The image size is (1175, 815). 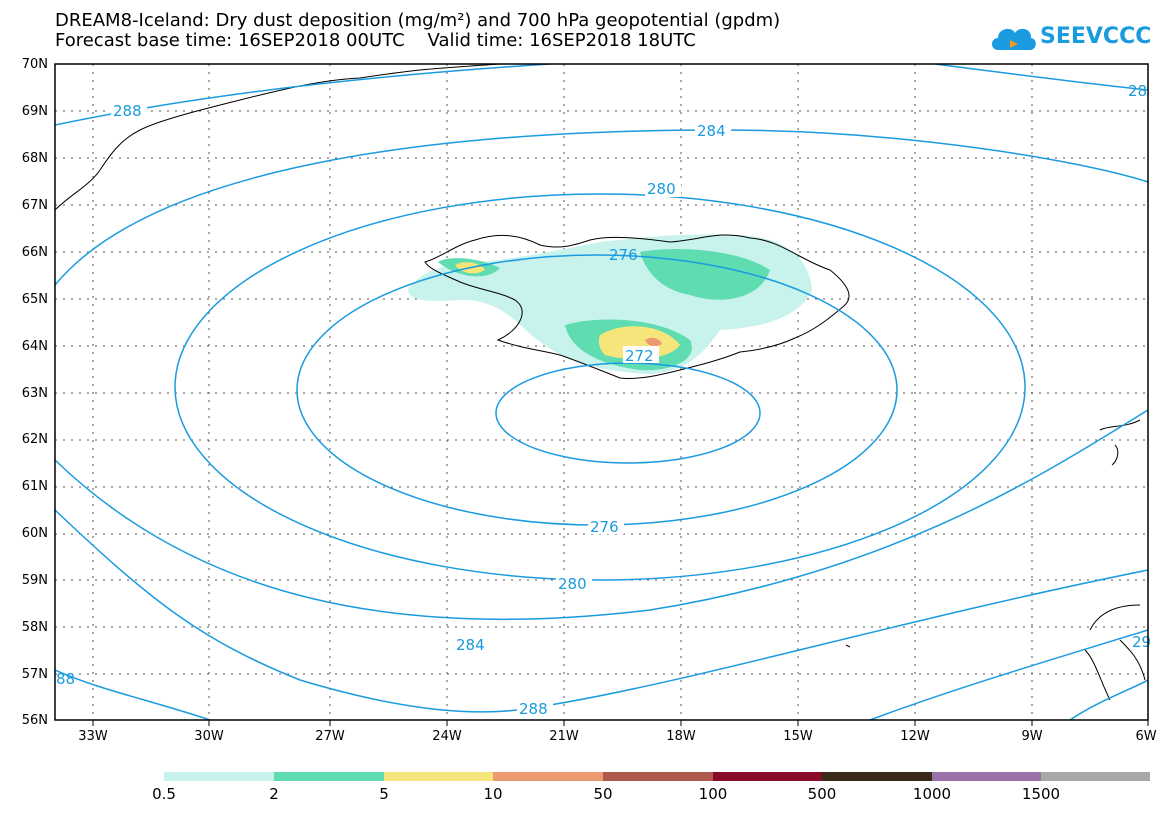 I want to click on lon-label: 15W, so click(x=798, y=736).